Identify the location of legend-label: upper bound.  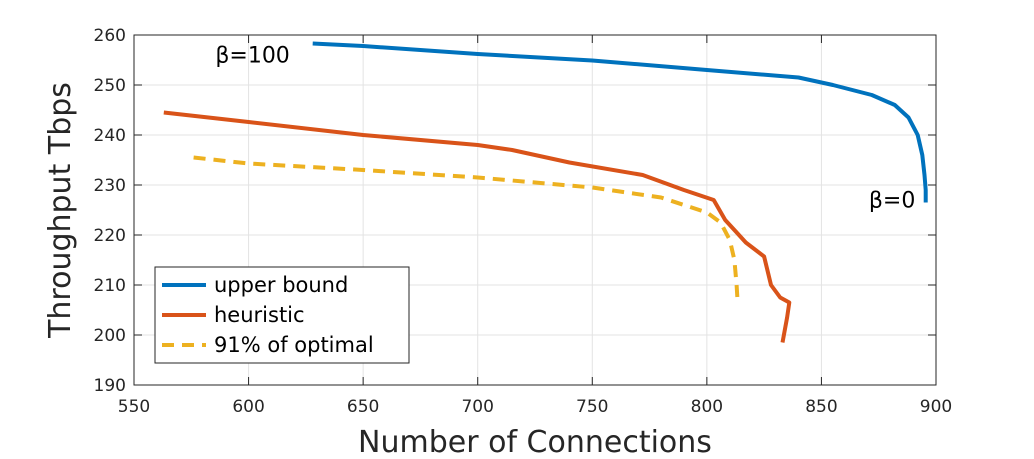
(281, 285).